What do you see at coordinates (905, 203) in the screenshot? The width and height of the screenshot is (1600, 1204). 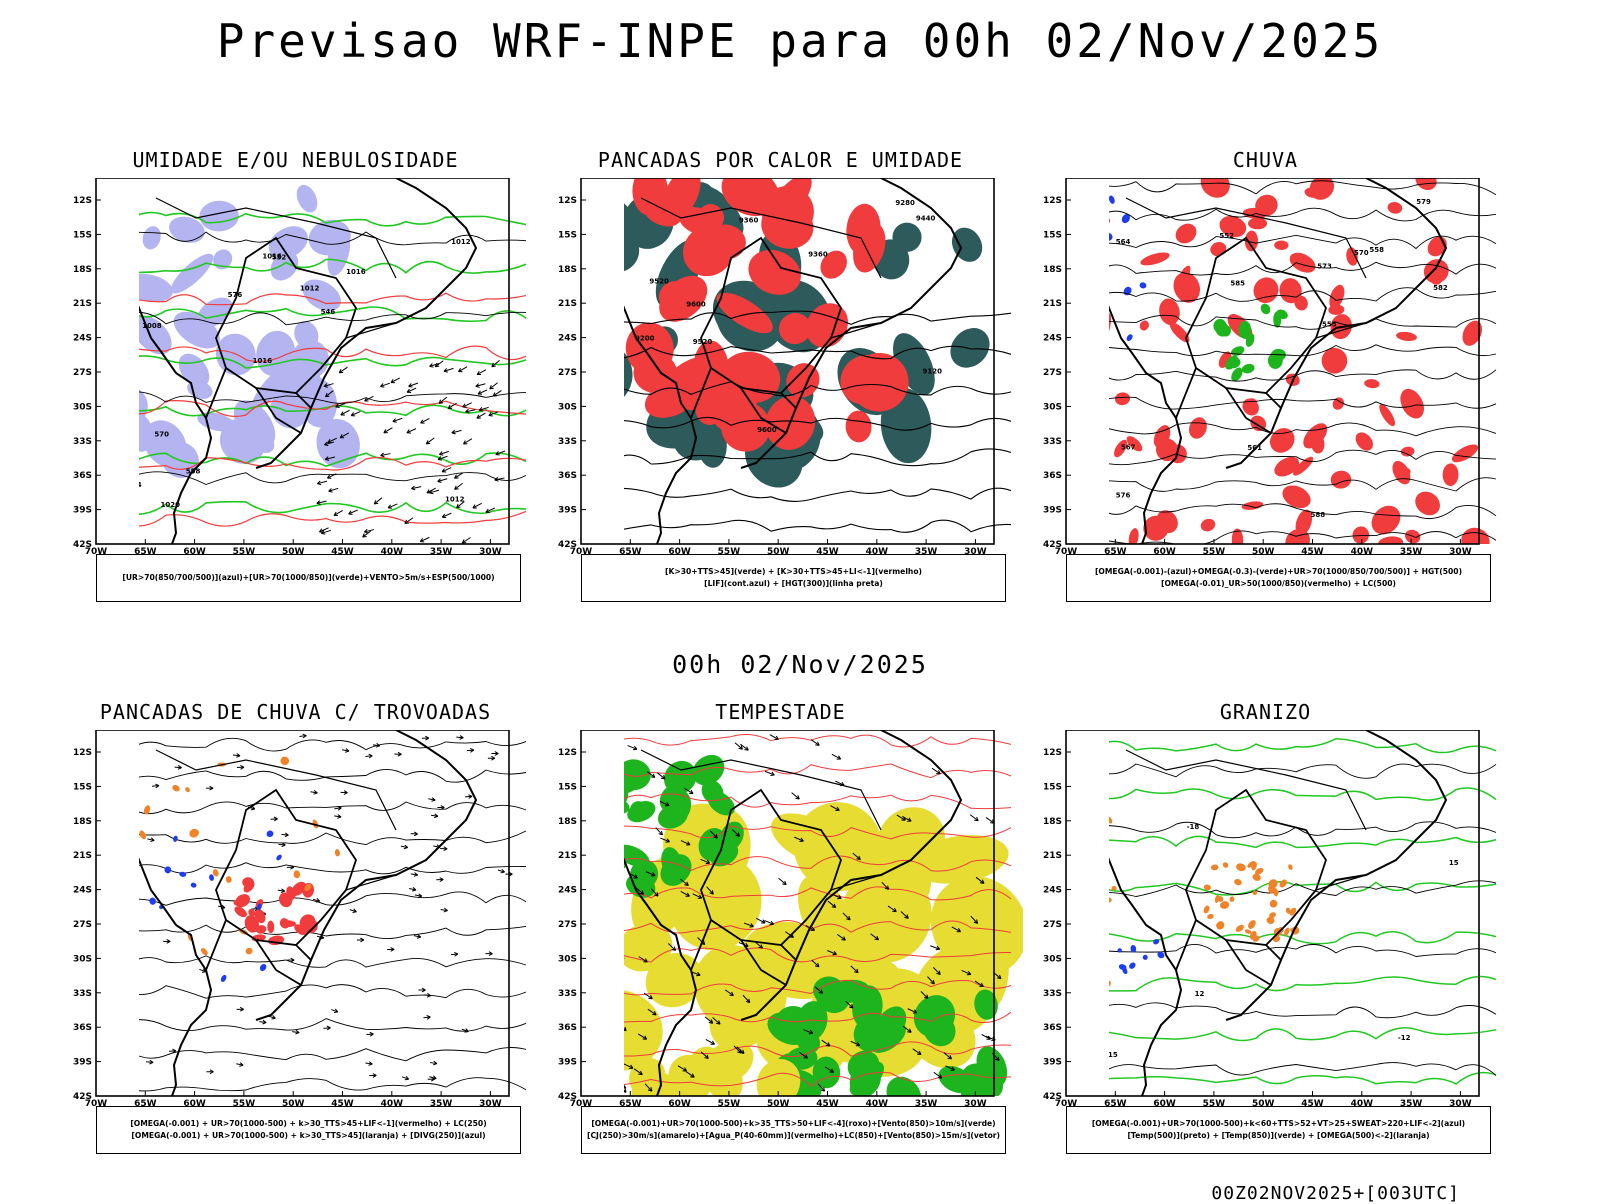 I see `contour-label: 9280` at bounding box center [905, 203].